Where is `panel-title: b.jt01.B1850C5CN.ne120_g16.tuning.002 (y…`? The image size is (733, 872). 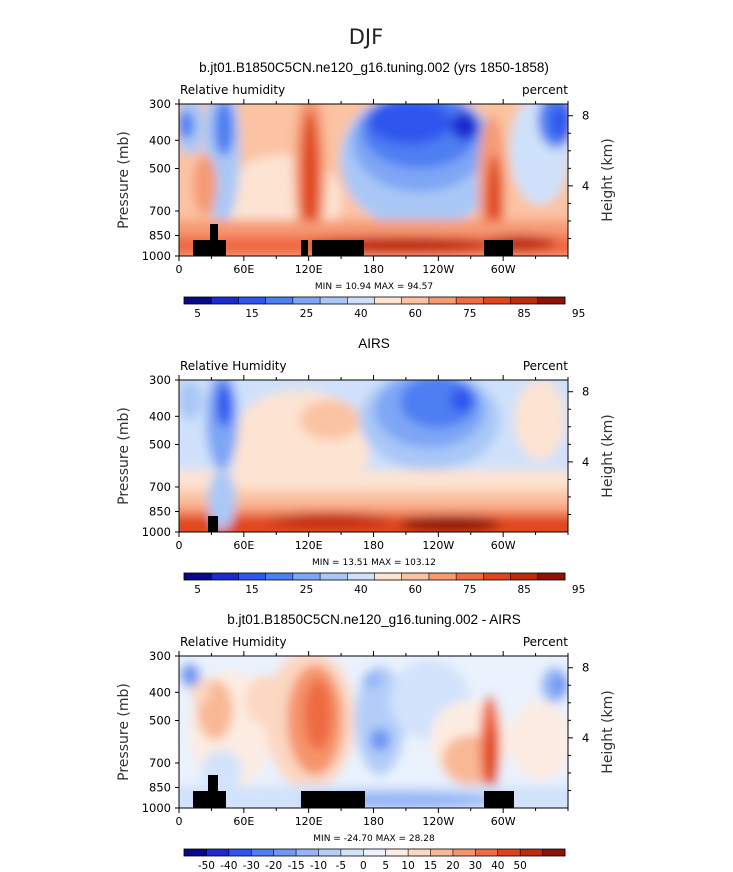
panel-title: b.jt01.B1850C5CN.ne120_g16.tuning.002 (y… is located at coordinates (374, 67).